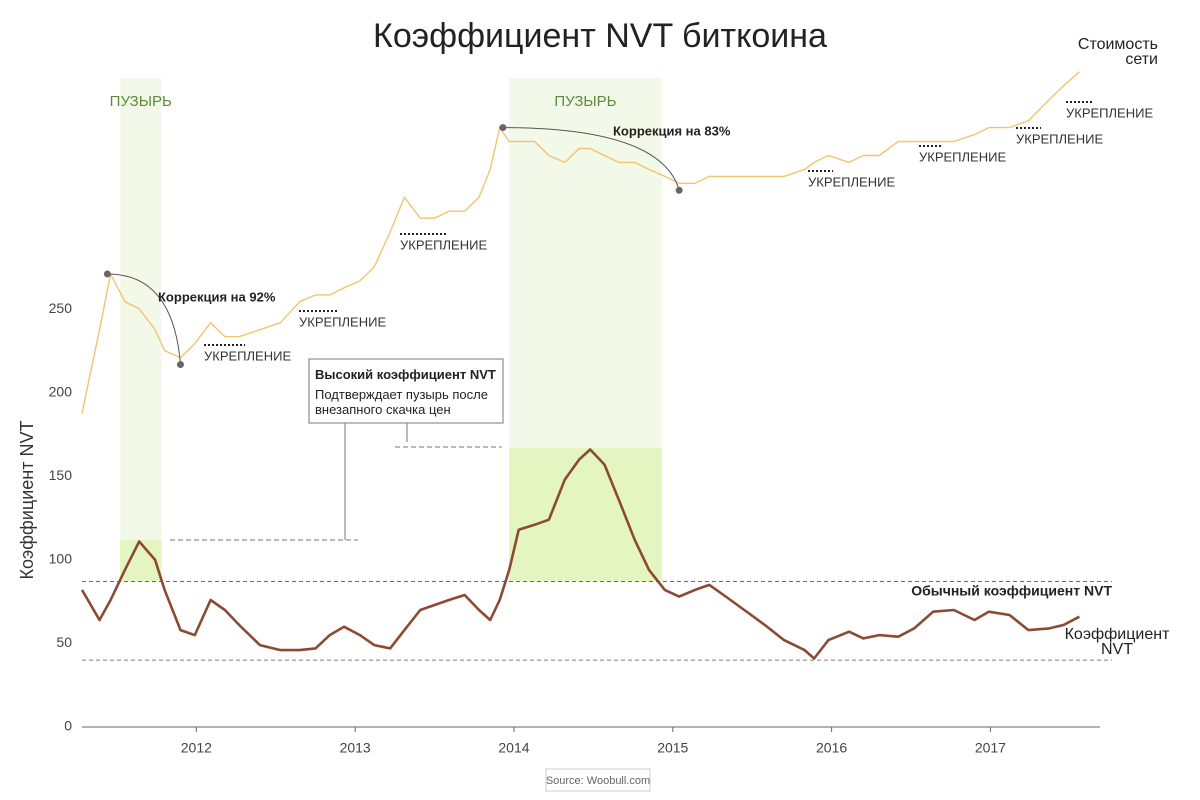 The width and height of the screenshot is (1200, 800). I want to click on y-tick-label: 150, so click(61, 475).